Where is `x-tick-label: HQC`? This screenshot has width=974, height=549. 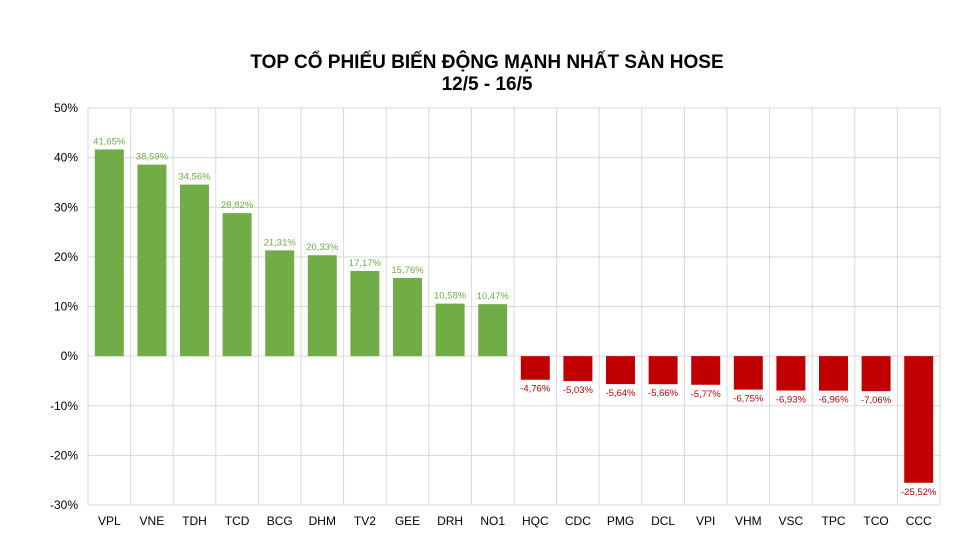
x-tick-label: HQC is located at coordinates (535, 521).